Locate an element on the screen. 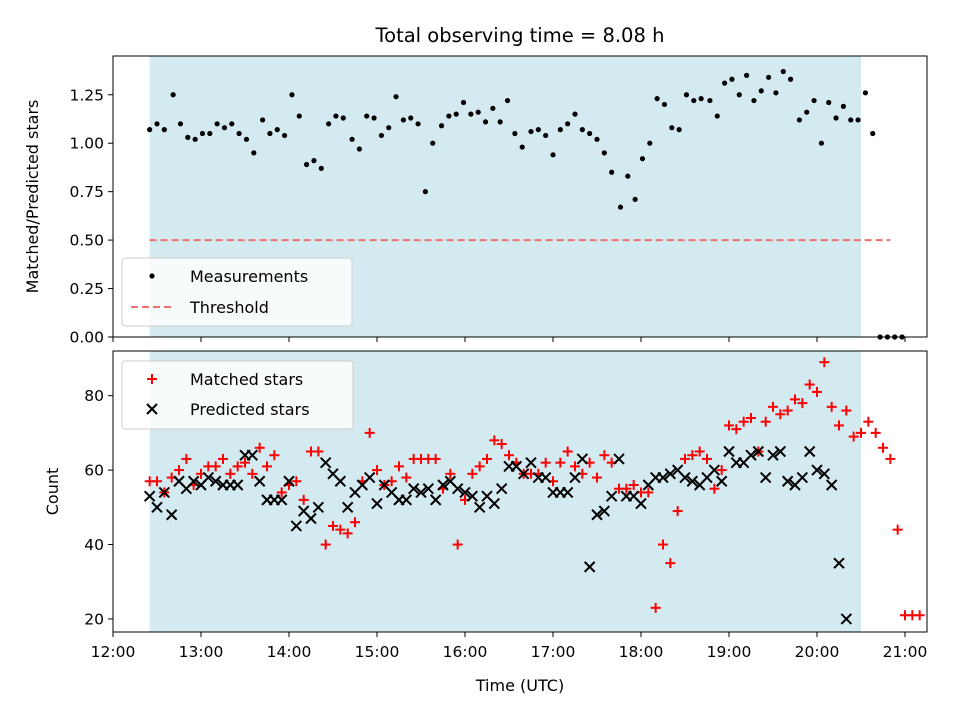 This screenshot has height=724, width=960. y-tick-label: 1.25 is located at coordinates (86, 95).